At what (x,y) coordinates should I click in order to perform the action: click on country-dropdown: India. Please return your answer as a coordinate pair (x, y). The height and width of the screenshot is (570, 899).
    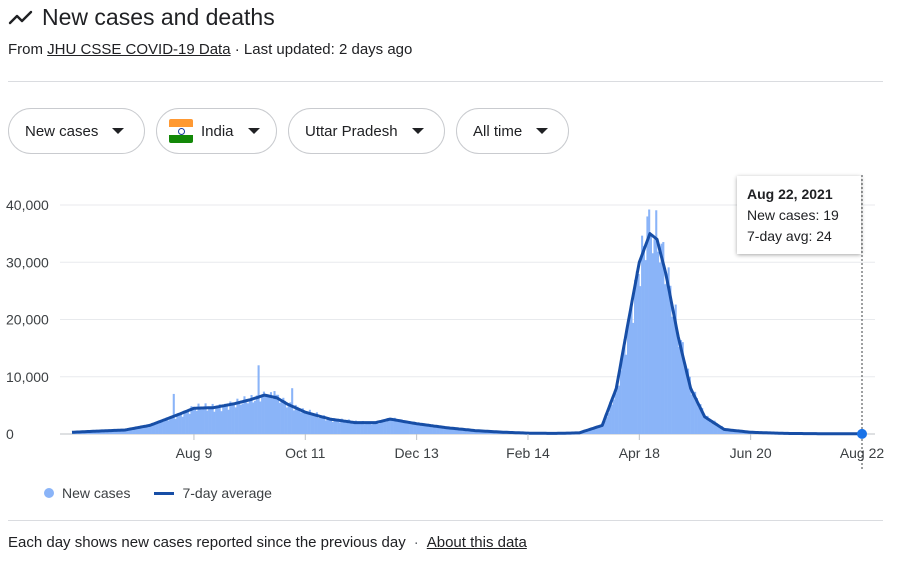
    Looking at the image, I should click on (216, 131).